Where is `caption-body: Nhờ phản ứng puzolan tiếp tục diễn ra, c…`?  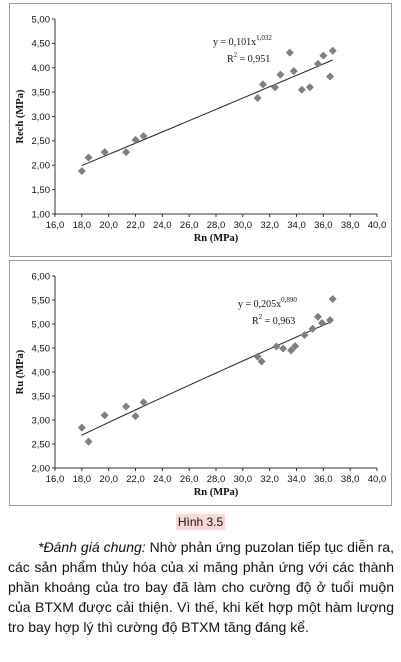 caption-body: Nhờ phản ứng puzolan tiếp tục diễn ra, c… is located at coordinates (201, 587).